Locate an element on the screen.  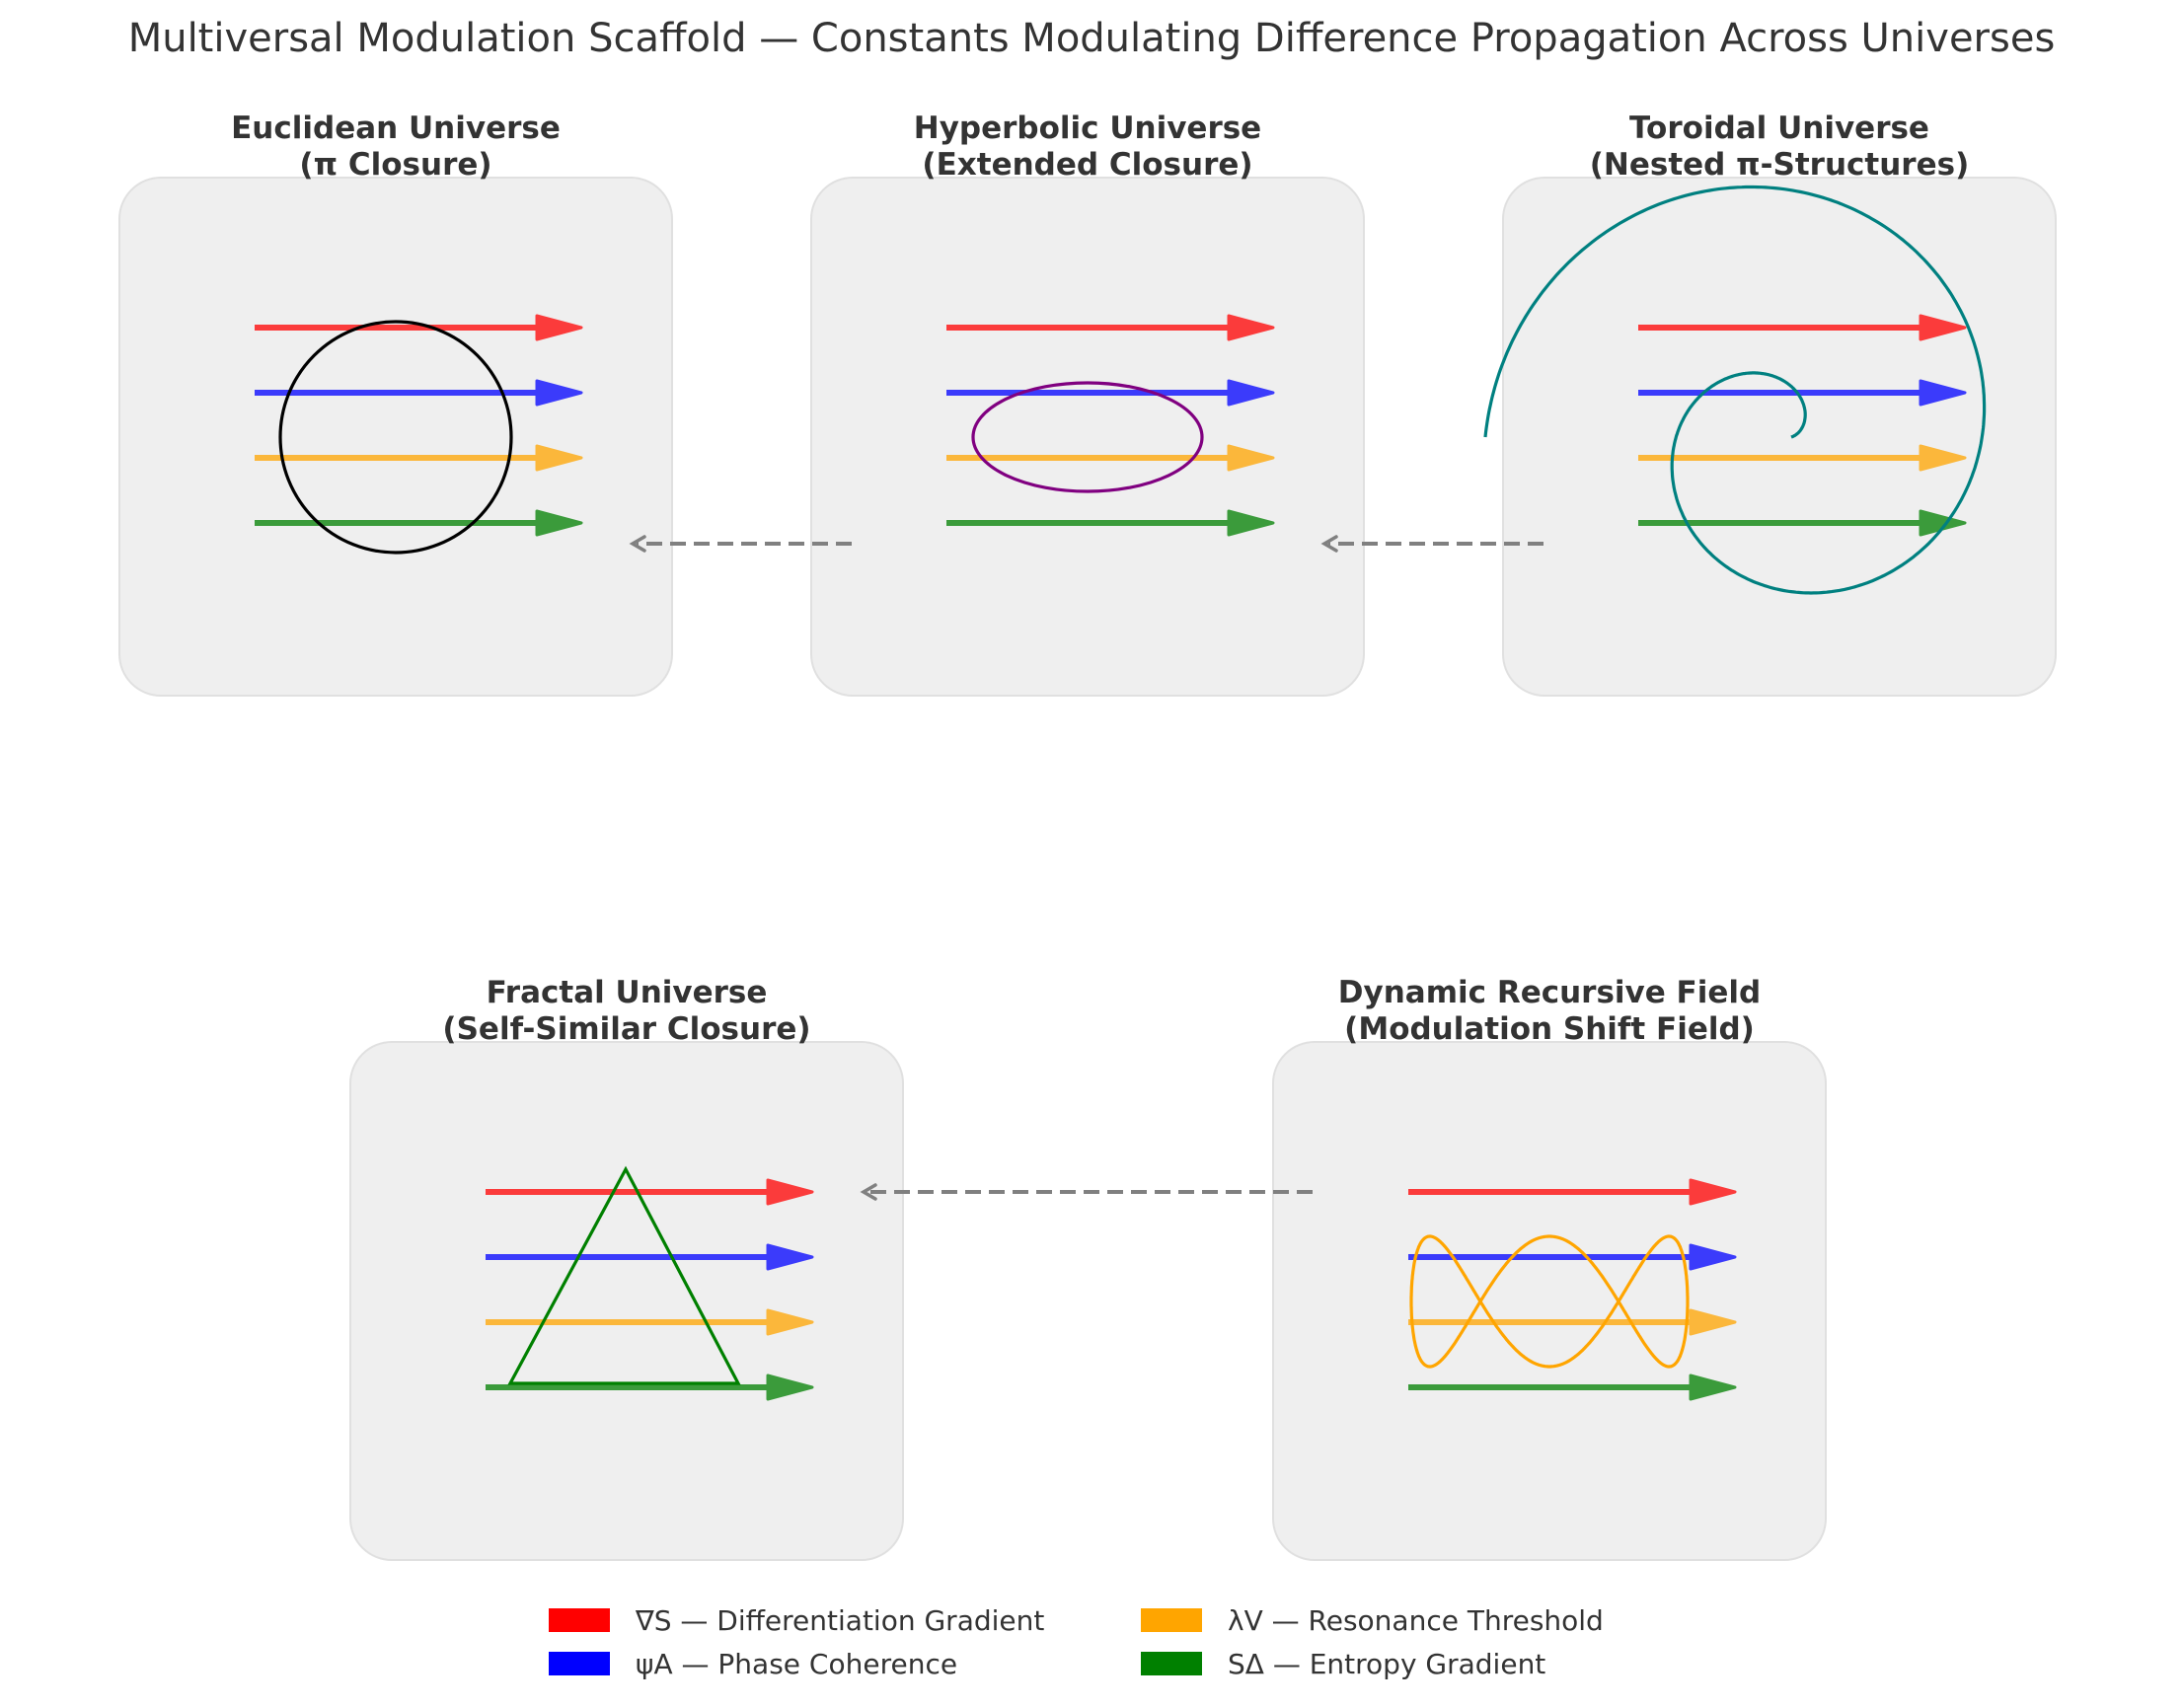
legend-label-entropy: SΔ — Entropy Gradient is located at coordinates (1387, 1663).